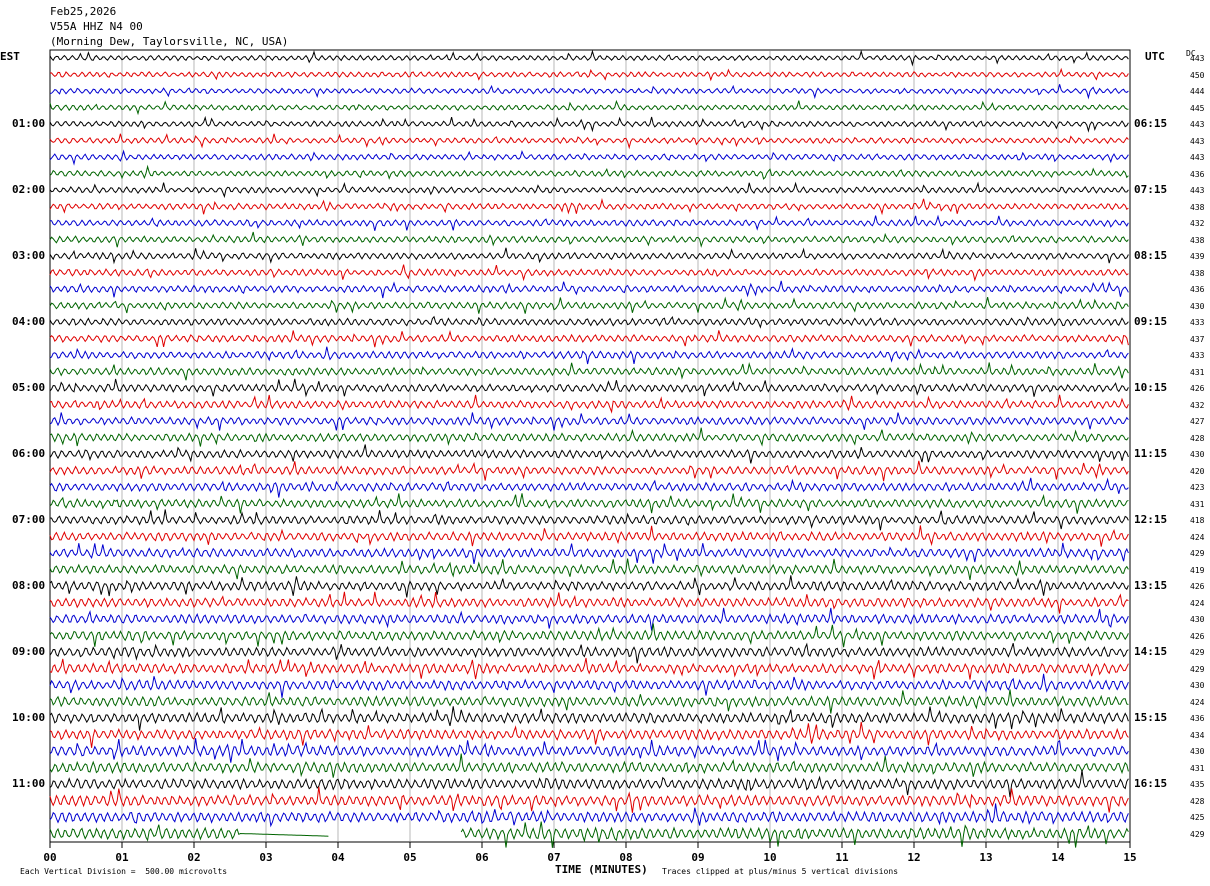 Image resolution: width=1210 pixels, height=886 pixels. What do you see at coordinates (1197, 735) in the screenshot?
I see `dc-offset-label: 434` at bounding box center [1197, 735].